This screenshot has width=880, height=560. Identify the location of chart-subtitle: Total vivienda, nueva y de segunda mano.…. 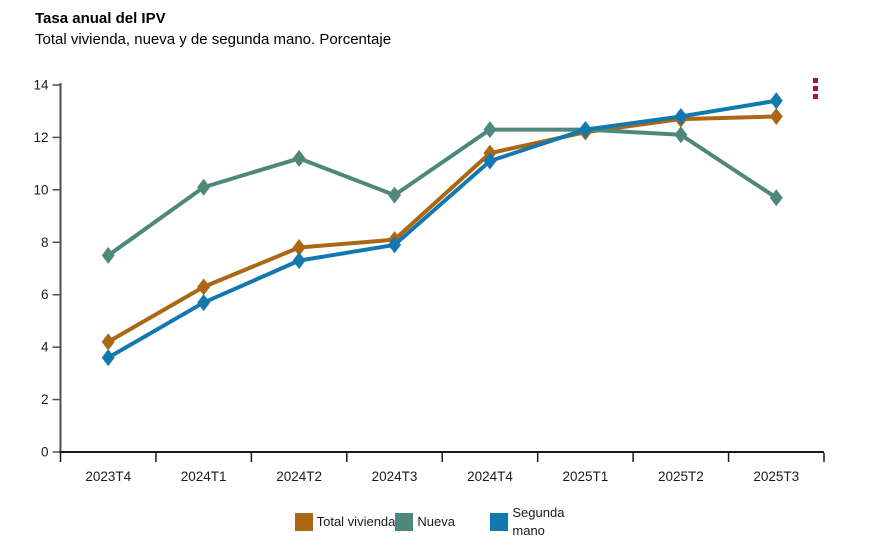
(213, 39).